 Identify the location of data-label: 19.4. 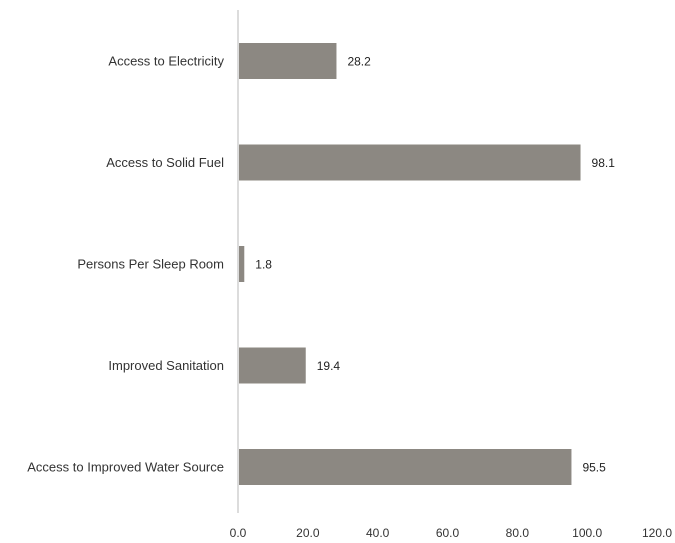
(329, 366).